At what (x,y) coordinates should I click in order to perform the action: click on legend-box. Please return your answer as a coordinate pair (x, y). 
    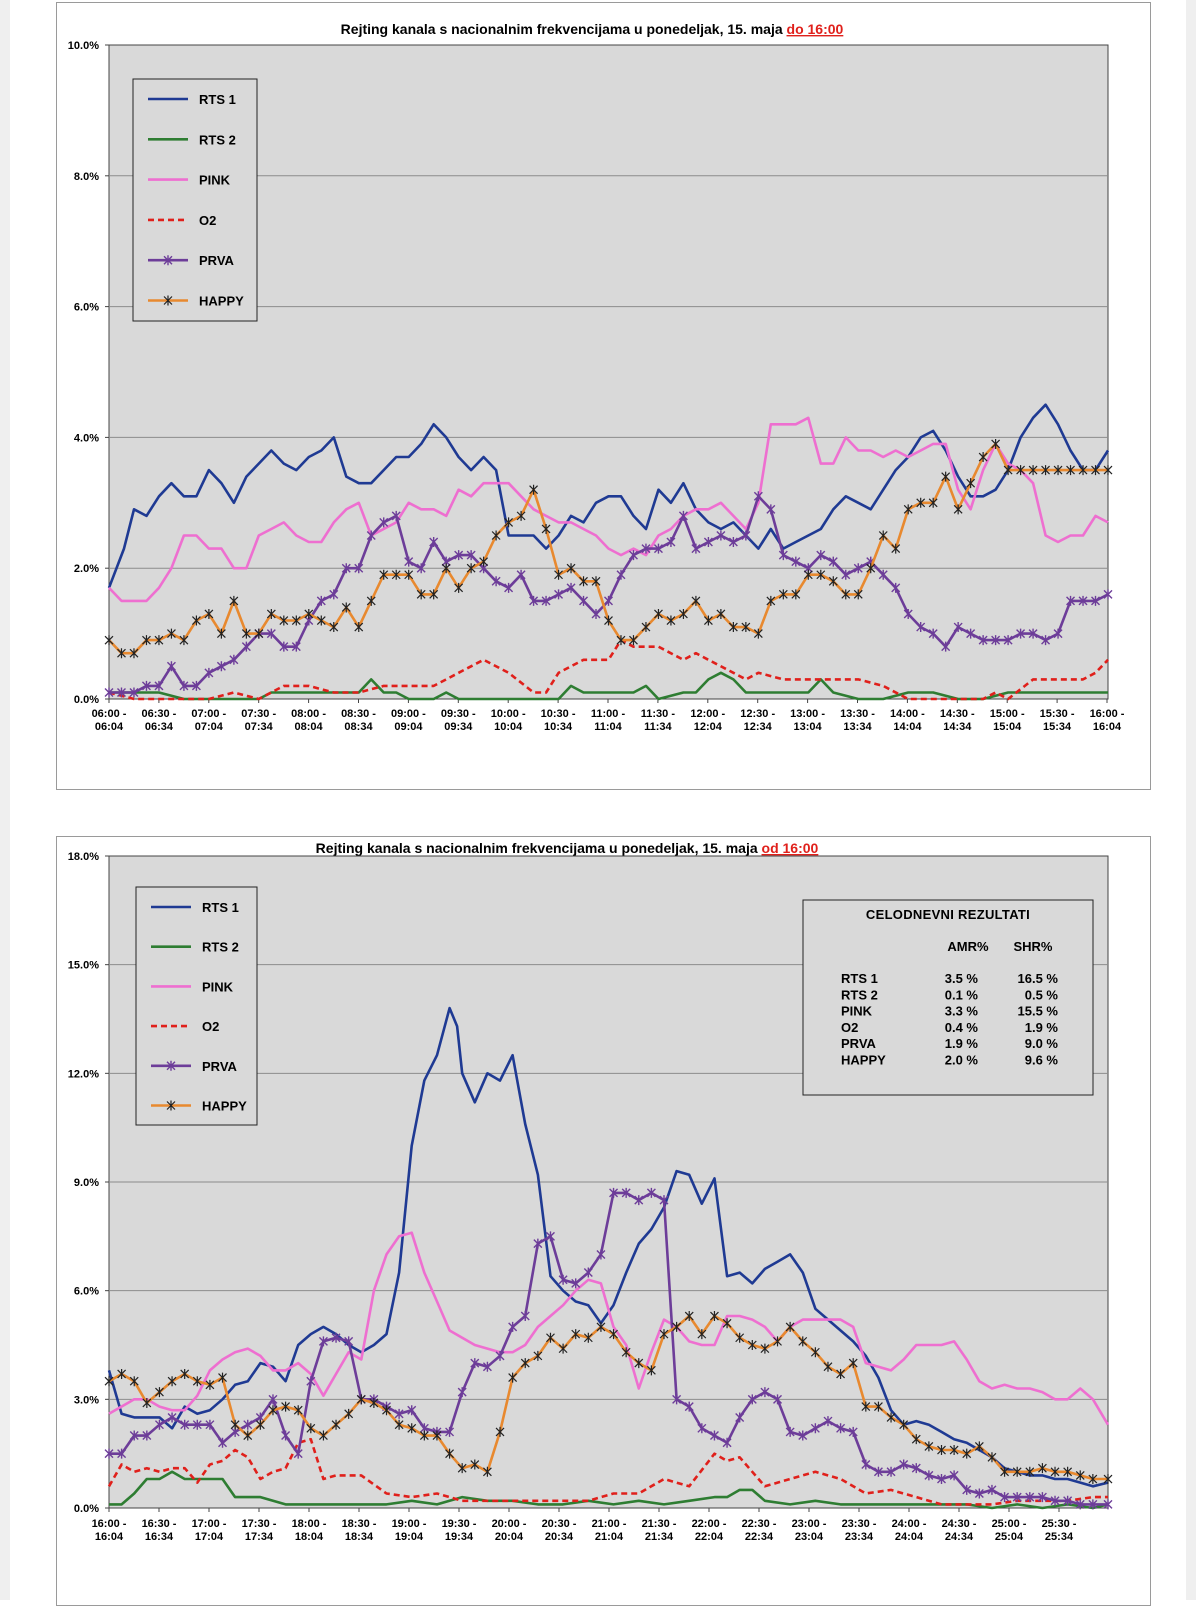
    Looking at the image, I should click on (196, 1006).